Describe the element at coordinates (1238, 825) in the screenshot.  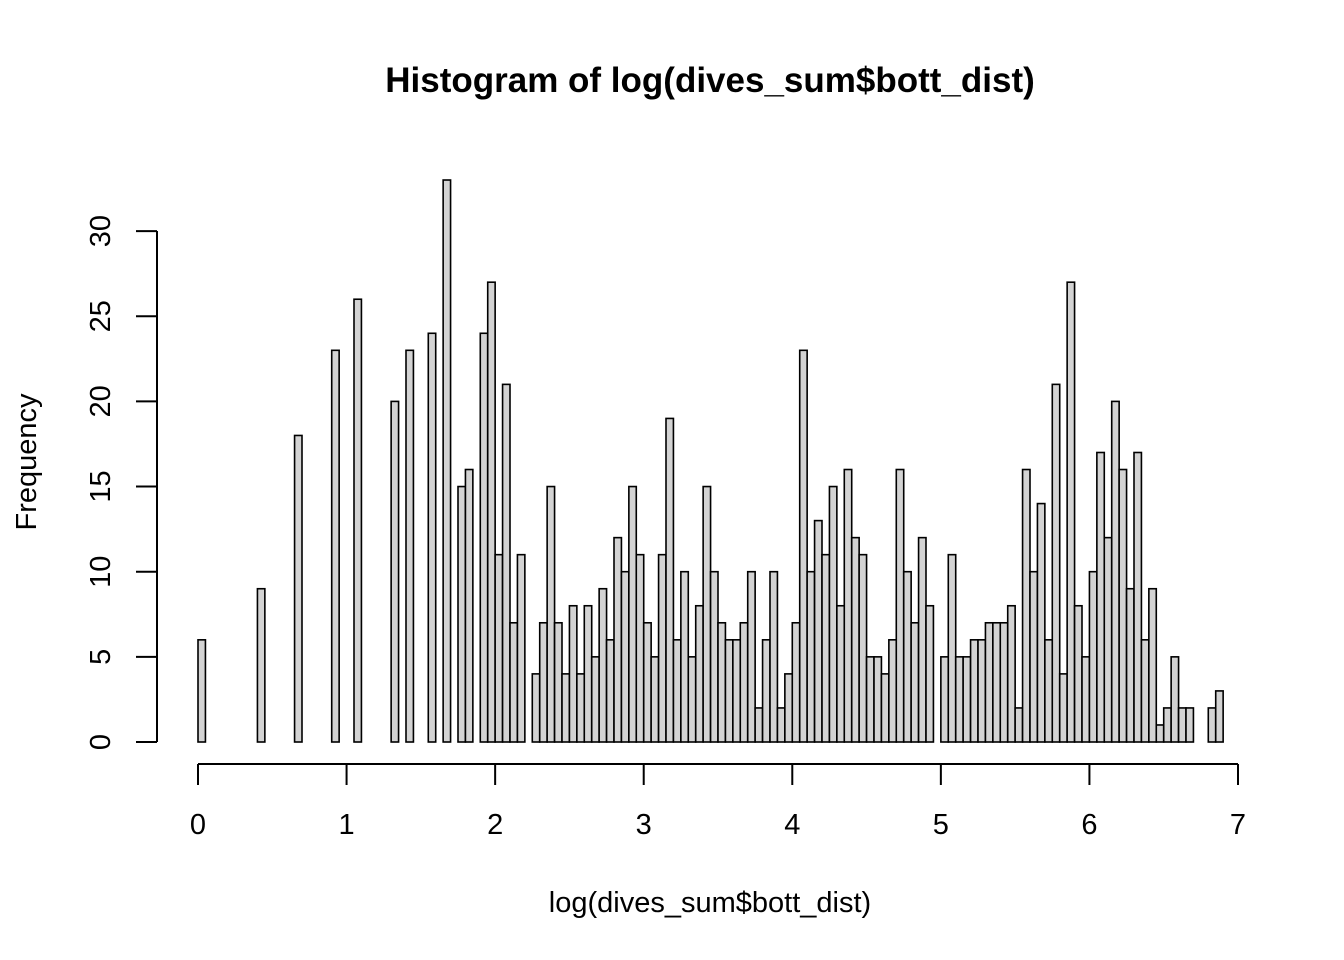
I see `x-tick-label: 7` at that location.